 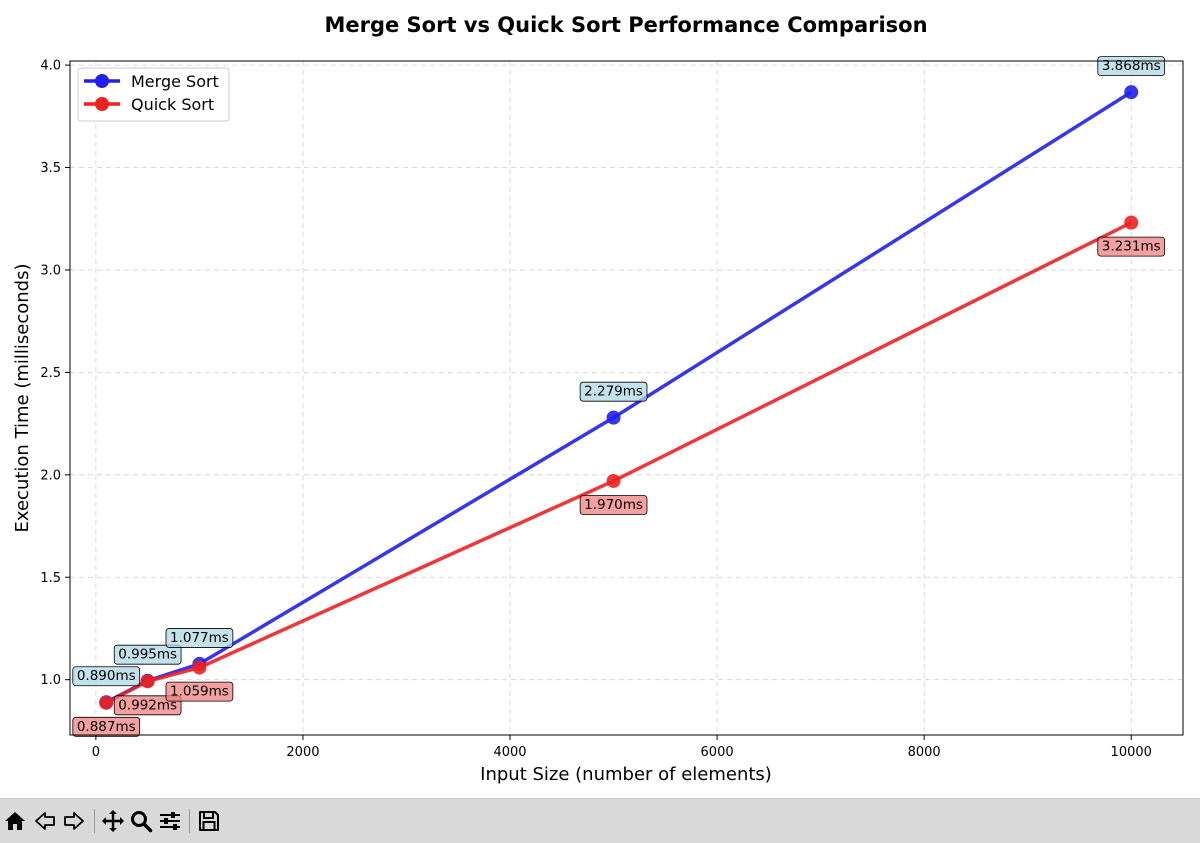 I want to click on data-label-merge-sort: 2.279ms, so click(x=613, y=391).